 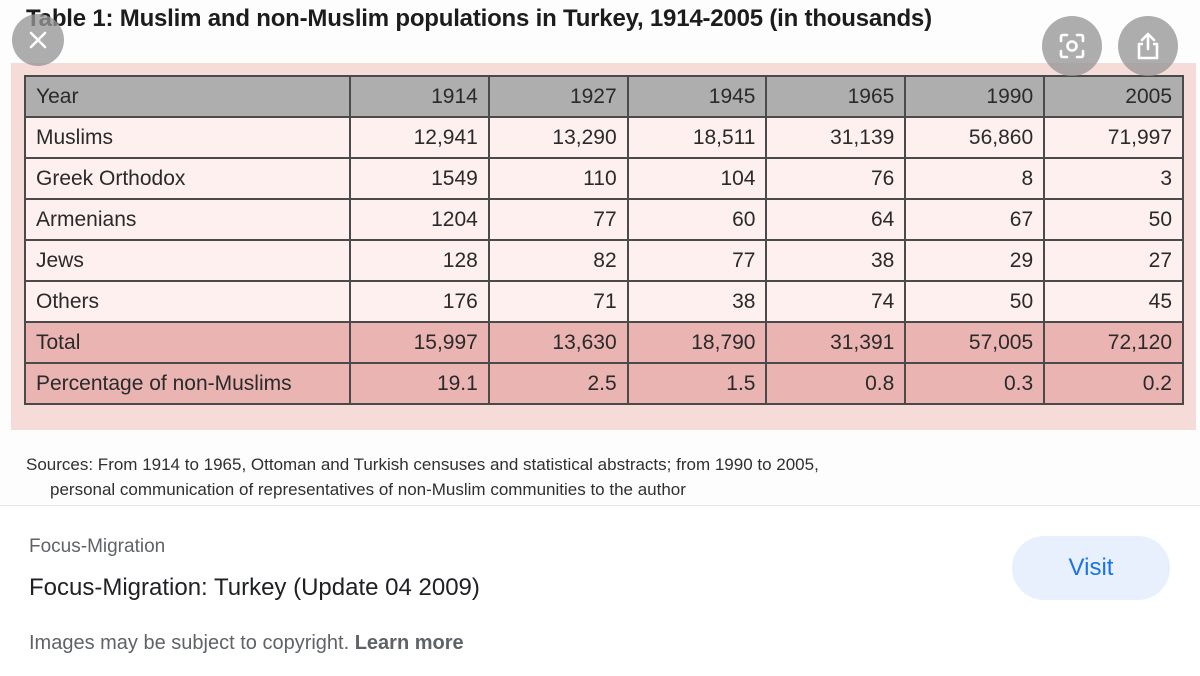 I want to click on source-site-name: Focus-Migration, so click(x=97, y=546).